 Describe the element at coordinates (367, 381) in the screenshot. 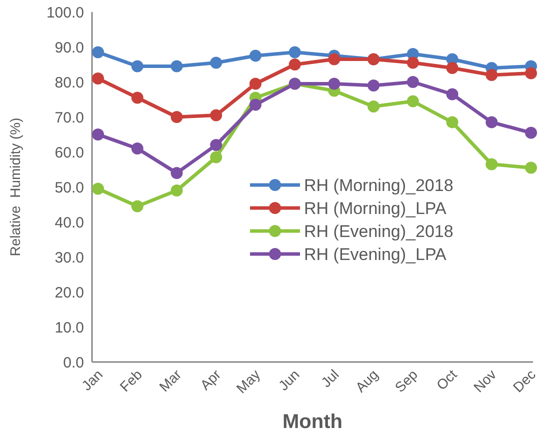

I see `x-tick-label: Aug` at that location.